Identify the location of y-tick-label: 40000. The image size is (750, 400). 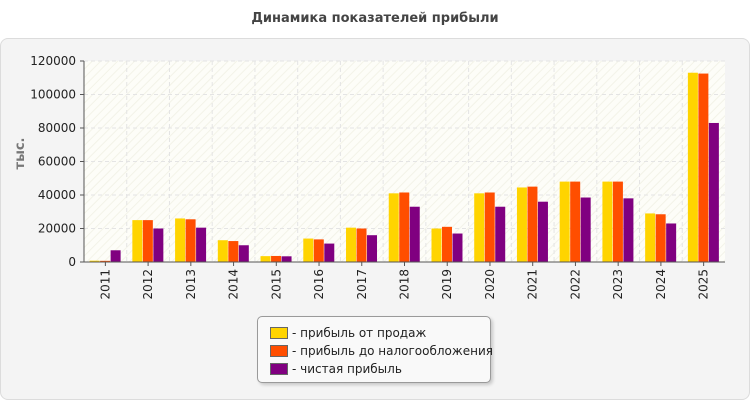
(57, 195).